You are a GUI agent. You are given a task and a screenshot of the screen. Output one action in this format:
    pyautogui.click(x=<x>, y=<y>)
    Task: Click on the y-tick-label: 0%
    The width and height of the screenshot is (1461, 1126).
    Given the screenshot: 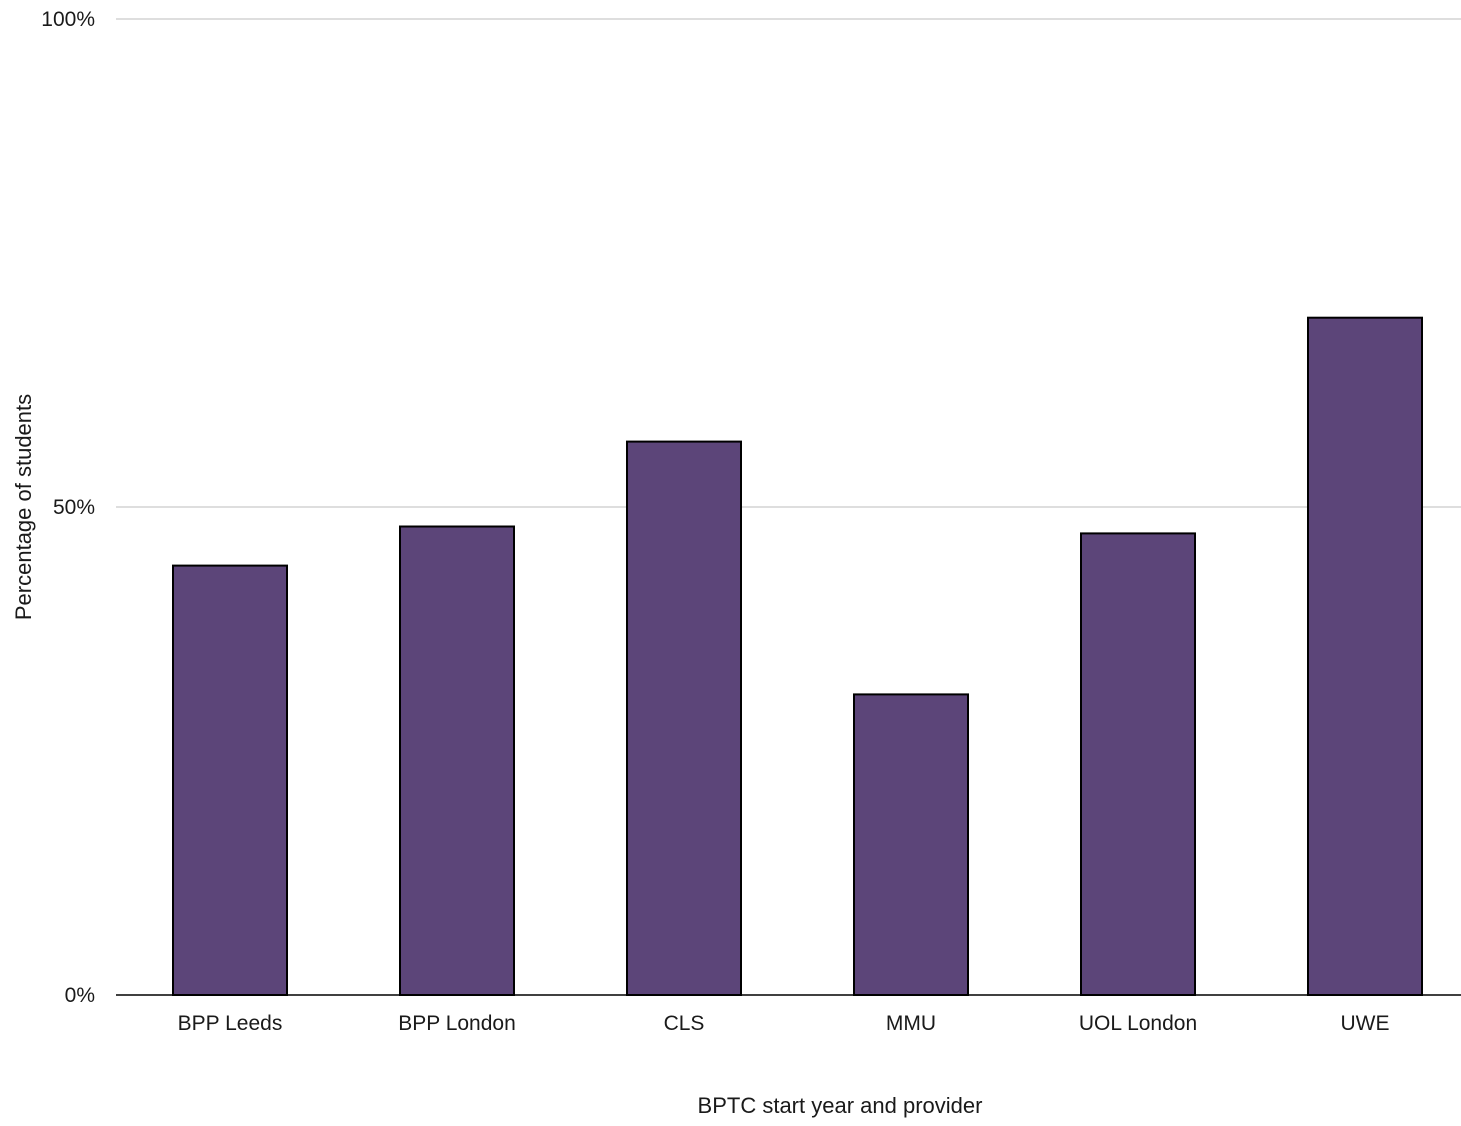 What is the action you would take?
    pyautogui.click(x=80, y=995)
    